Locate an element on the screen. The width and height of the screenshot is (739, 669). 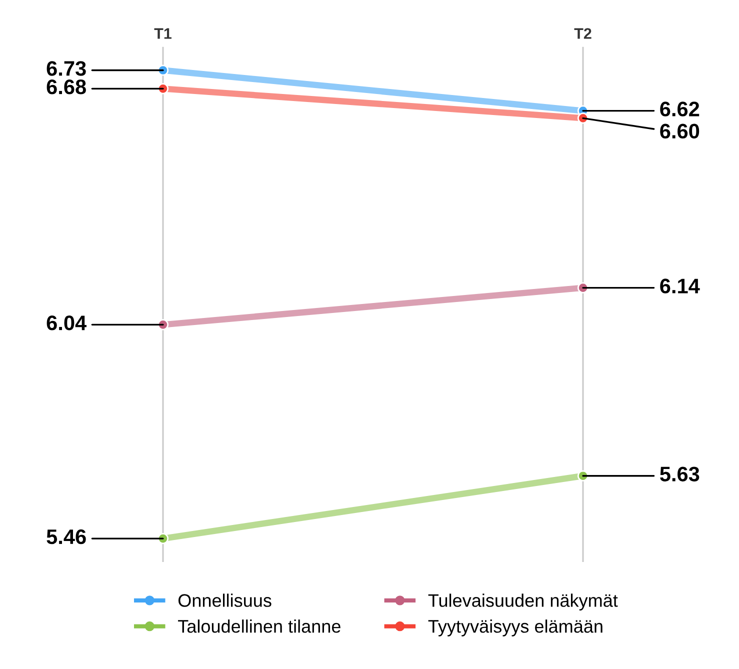
legend-label: Onnellisuus is located at coordinates (225, 600).